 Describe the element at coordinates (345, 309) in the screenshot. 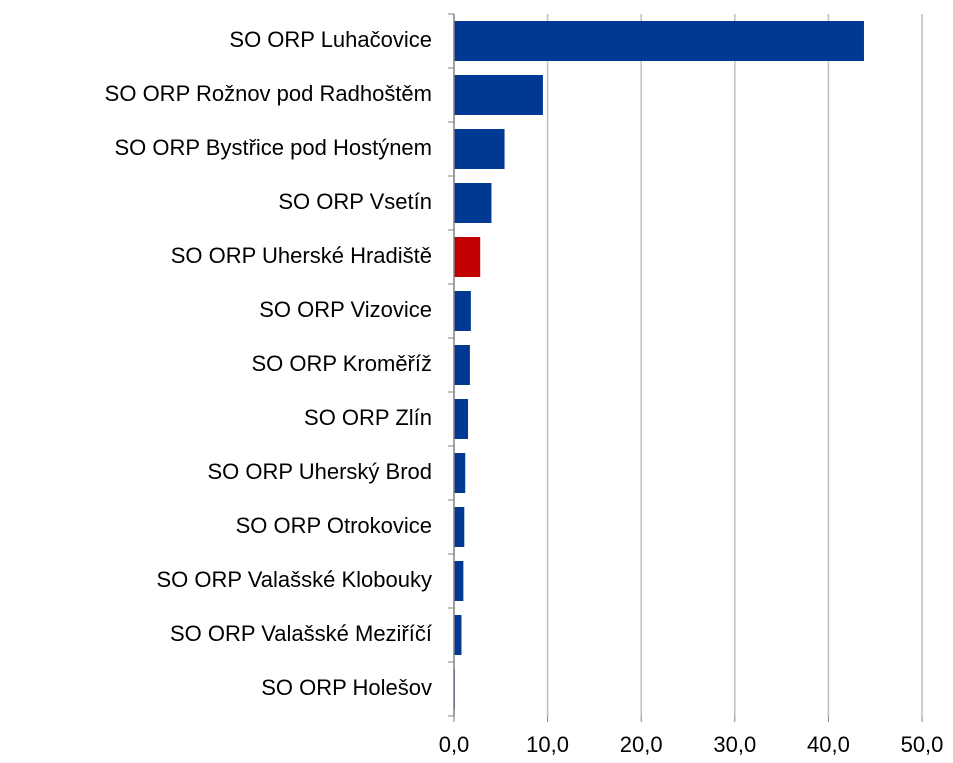

I see `y-tick-label: SO ORP Vizovice` at that location.